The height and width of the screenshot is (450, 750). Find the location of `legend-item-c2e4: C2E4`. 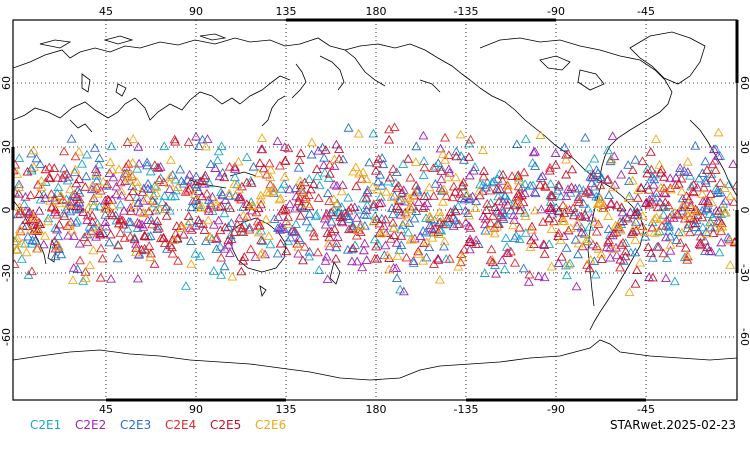

legend-item-c2e4: C2E4 is located at coordinates (180, 425).